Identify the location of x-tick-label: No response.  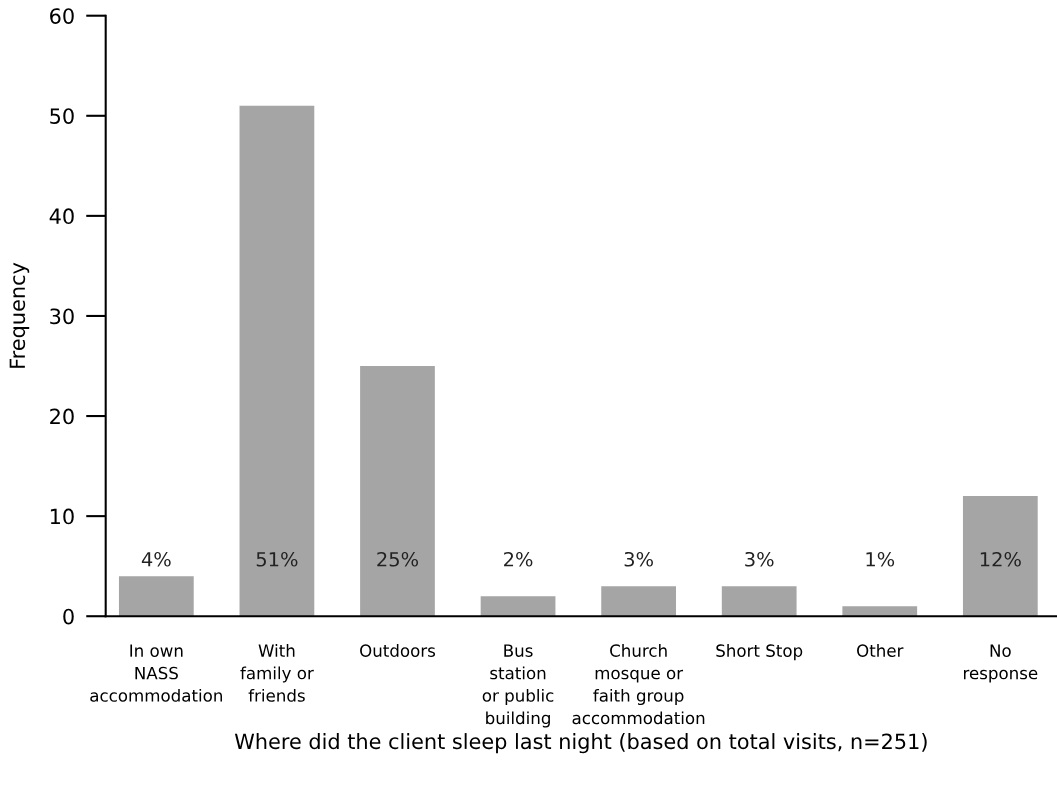
(1001, 663).